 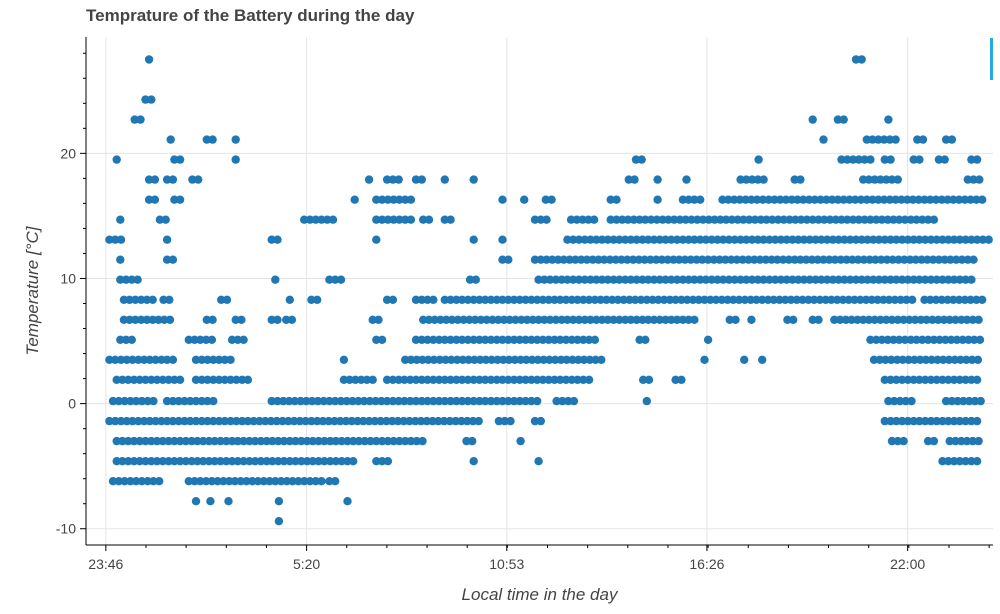 I want to click on y-tick-label: 20, so click(x=68, y=153).